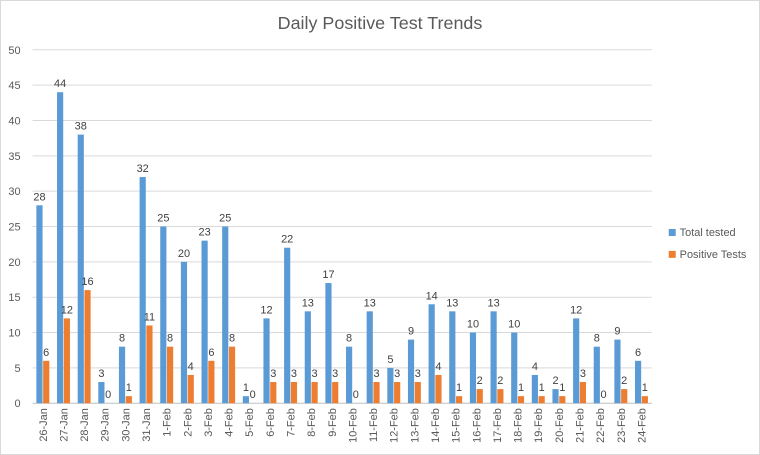  Describe the element at coordinates (60, 84) in the screenshot. I see `data-label-total-tested: 44` at that location.